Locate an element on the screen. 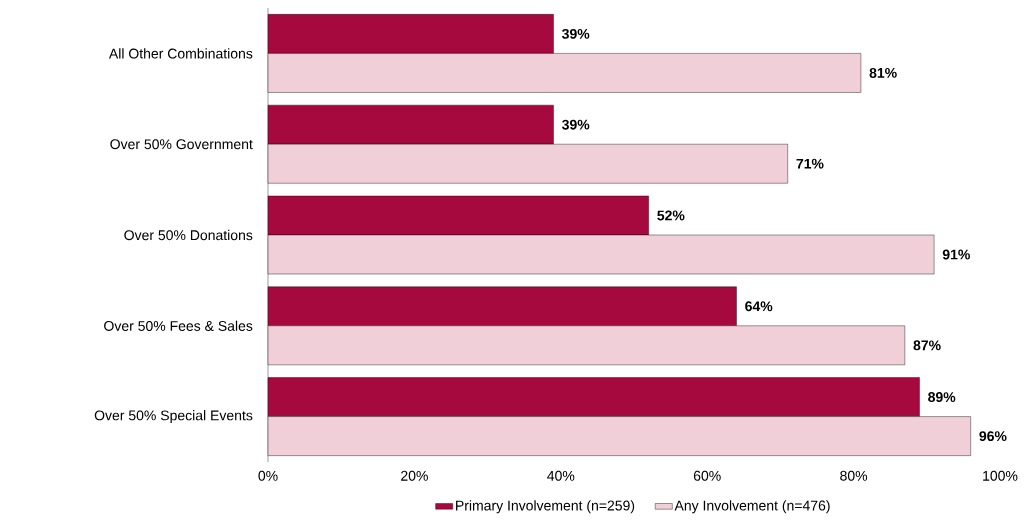 This screenshot has width=1026, height=529. data-label: 71% is located at coordinates (810, 163).